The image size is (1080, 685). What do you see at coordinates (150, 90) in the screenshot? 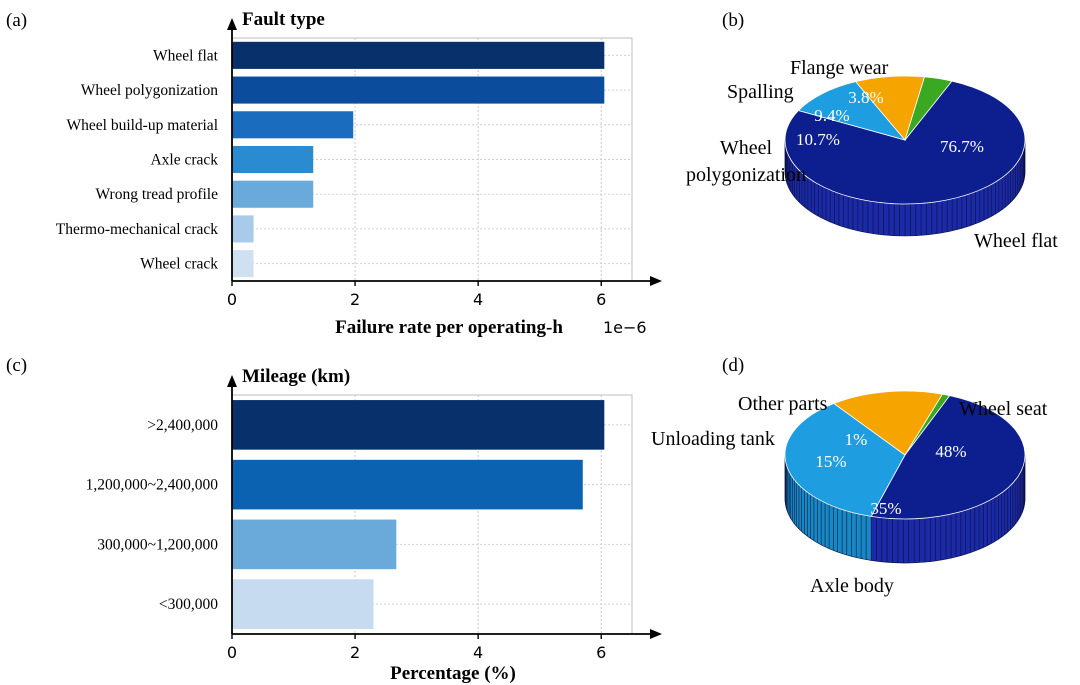
I see `category-label: Wheel polygonization` at bounding box center [150, 90].